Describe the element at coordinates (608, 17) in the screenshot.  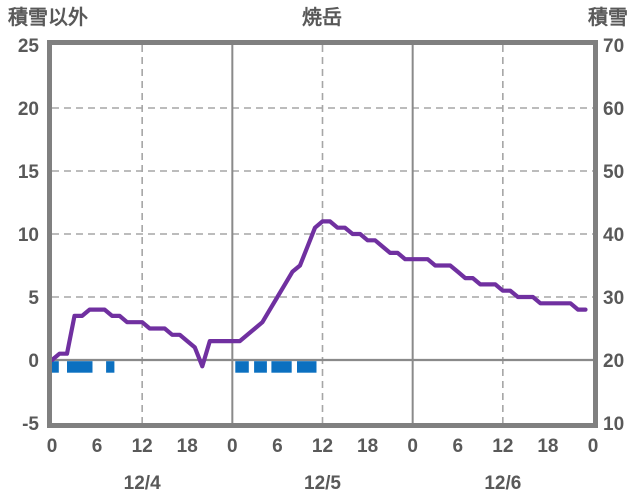
I see `right-axis-title: 積雪` at that location.